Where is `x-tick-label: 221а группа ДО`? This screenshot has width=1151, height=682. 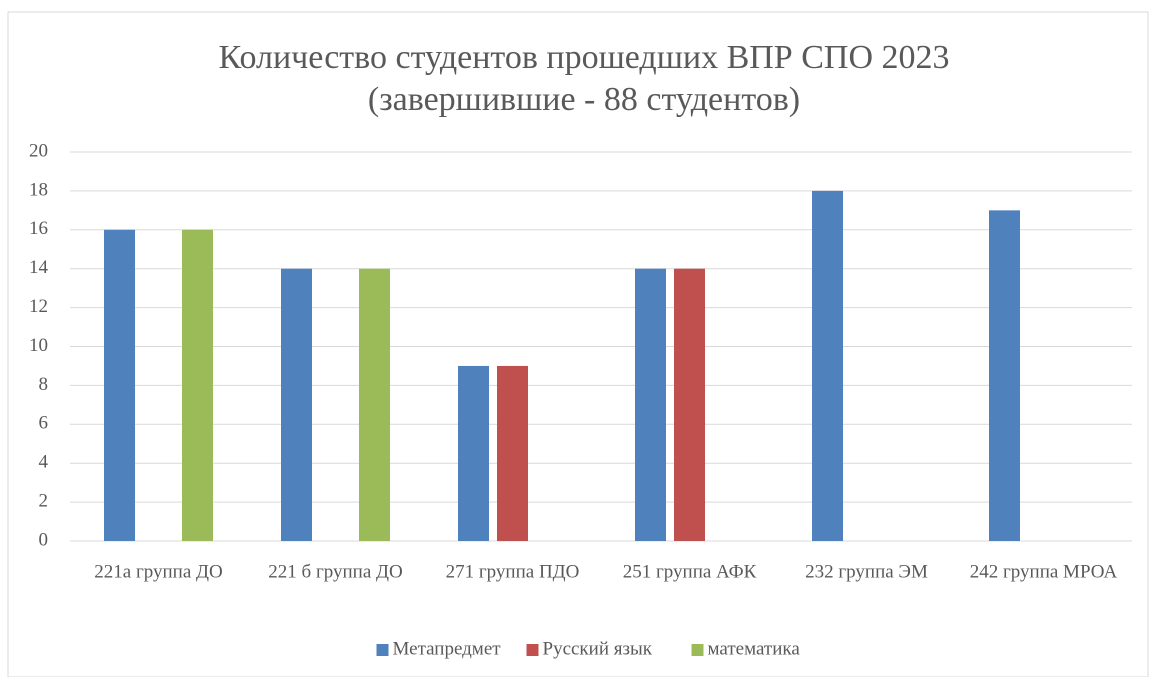
x-tick-label: 221а группа ДО is located at coordinates (158, 571).